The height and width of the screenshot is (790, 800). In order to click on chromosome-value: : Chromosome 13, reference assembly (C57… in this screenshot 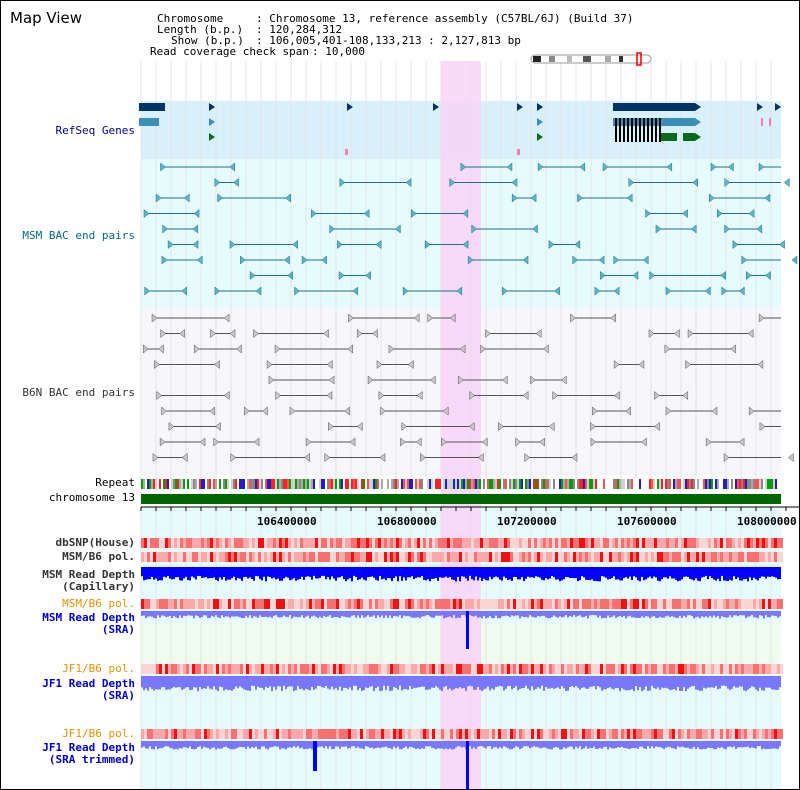, I will do `click(445, 18)`.